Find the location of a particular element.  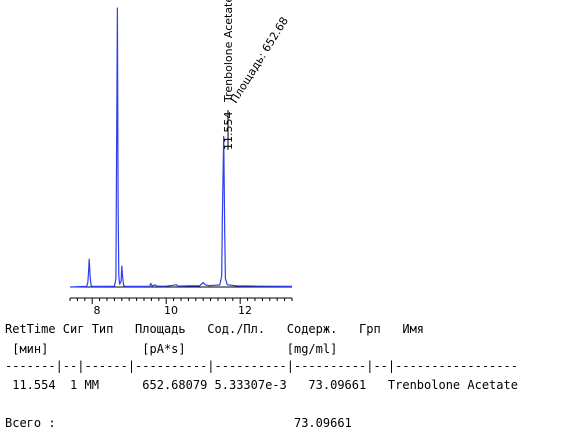

x-axis: 8 10 12 is located at coordinates (181, 307).